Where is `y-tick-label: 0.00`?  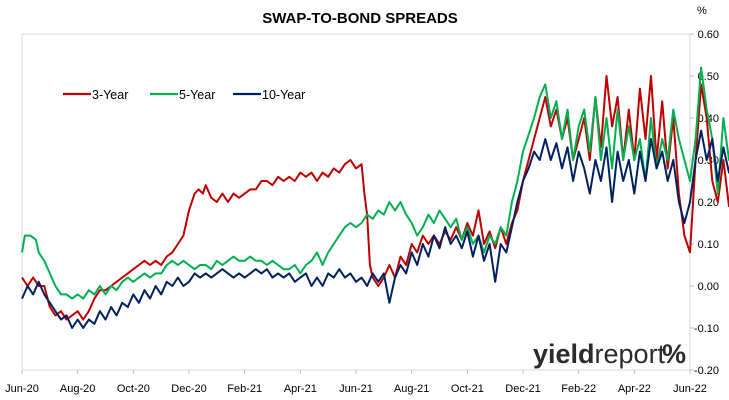
y-tick-label: 0.00 is located at coordinates (708, 287).